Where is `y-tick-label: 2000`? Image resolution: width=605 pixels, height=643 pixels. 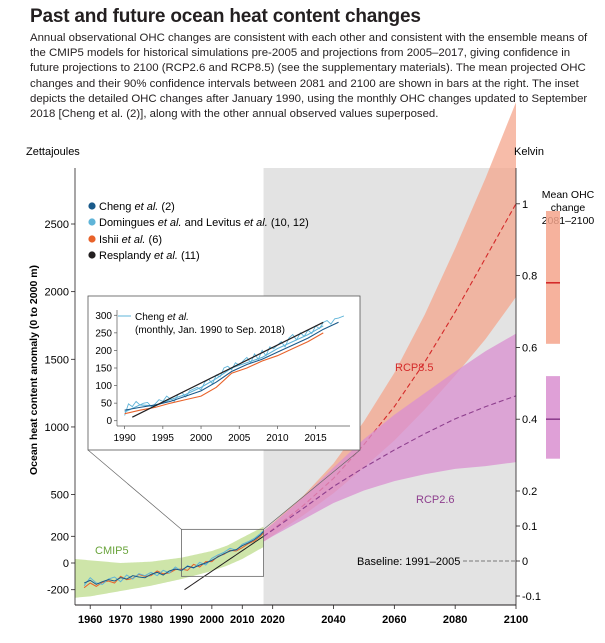 y-tick-label: 2000 is located at coordinates (57, 293).